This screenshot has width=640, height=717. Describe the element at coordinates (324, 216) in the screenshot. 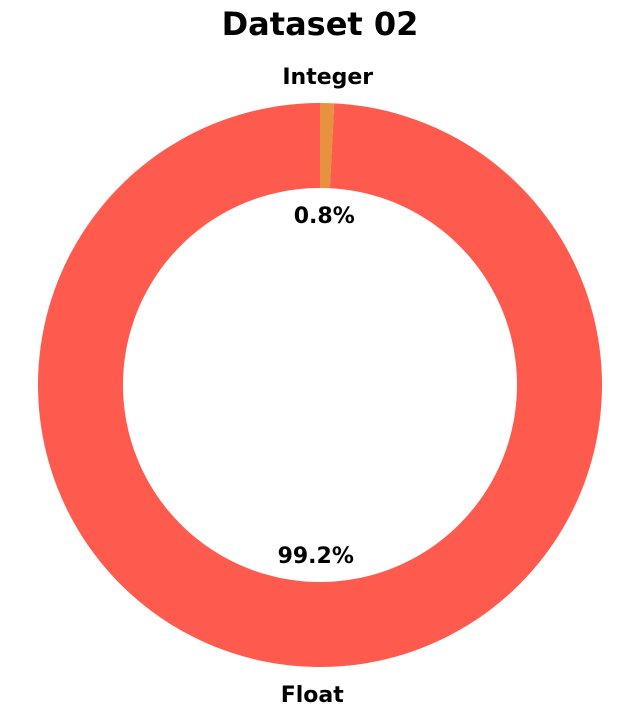

I see `pct-integer: 0.8%` at that location.